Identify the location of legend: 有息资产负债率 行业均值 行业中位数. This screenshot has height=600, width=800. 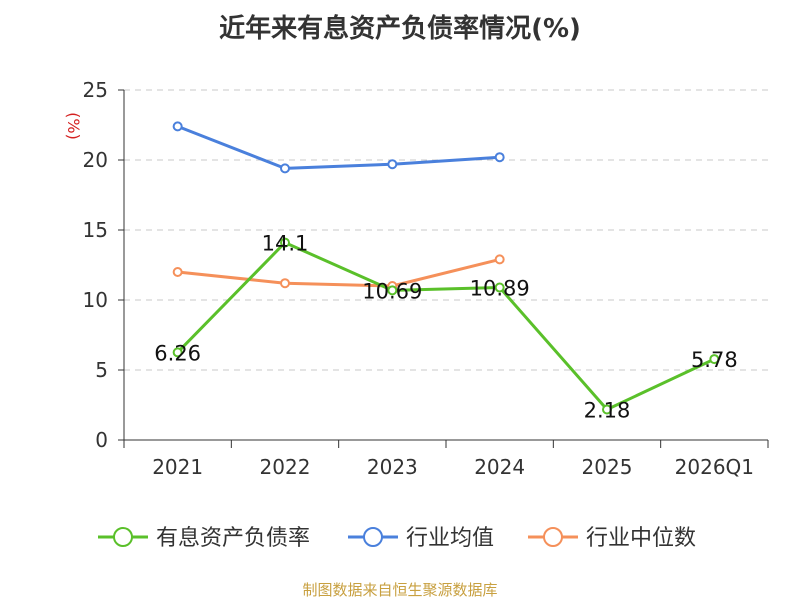
(397, 538).